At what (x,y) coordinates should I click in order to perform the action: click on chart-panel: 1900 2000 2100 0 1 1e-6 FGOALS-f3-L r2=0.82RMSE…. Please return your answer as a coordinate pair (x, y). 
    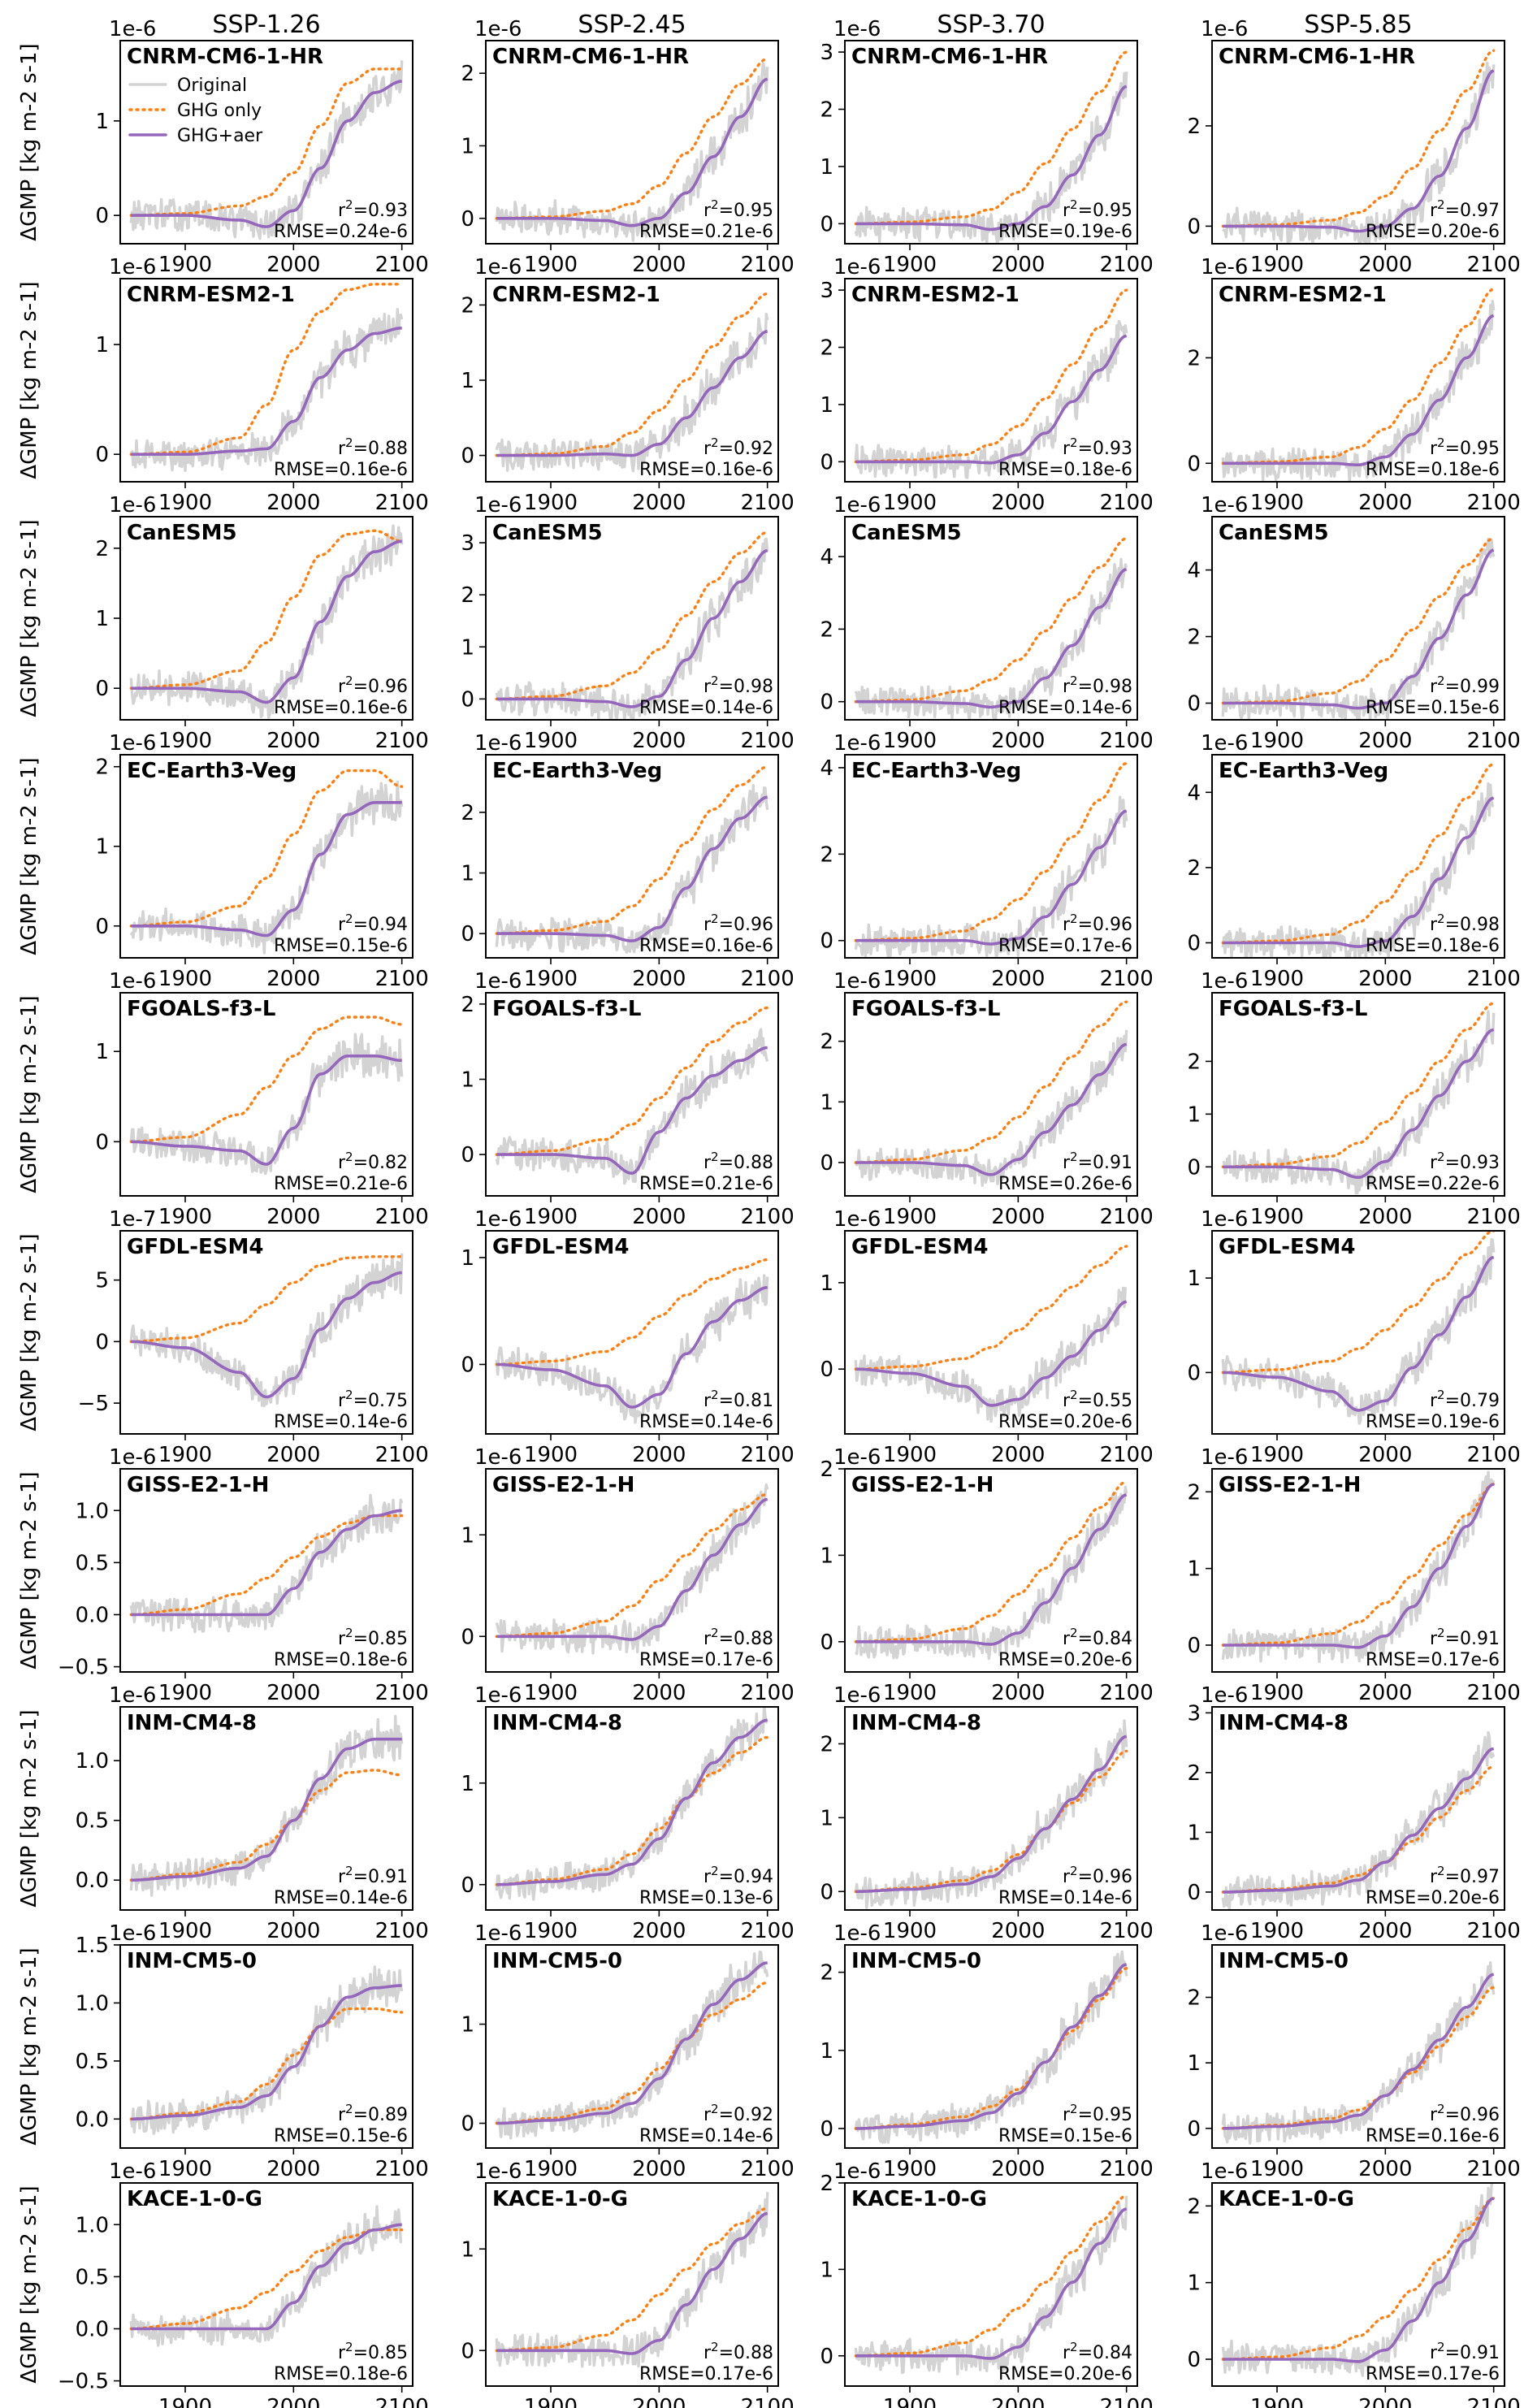
    Looking at the image, I should click on (223, 1099).